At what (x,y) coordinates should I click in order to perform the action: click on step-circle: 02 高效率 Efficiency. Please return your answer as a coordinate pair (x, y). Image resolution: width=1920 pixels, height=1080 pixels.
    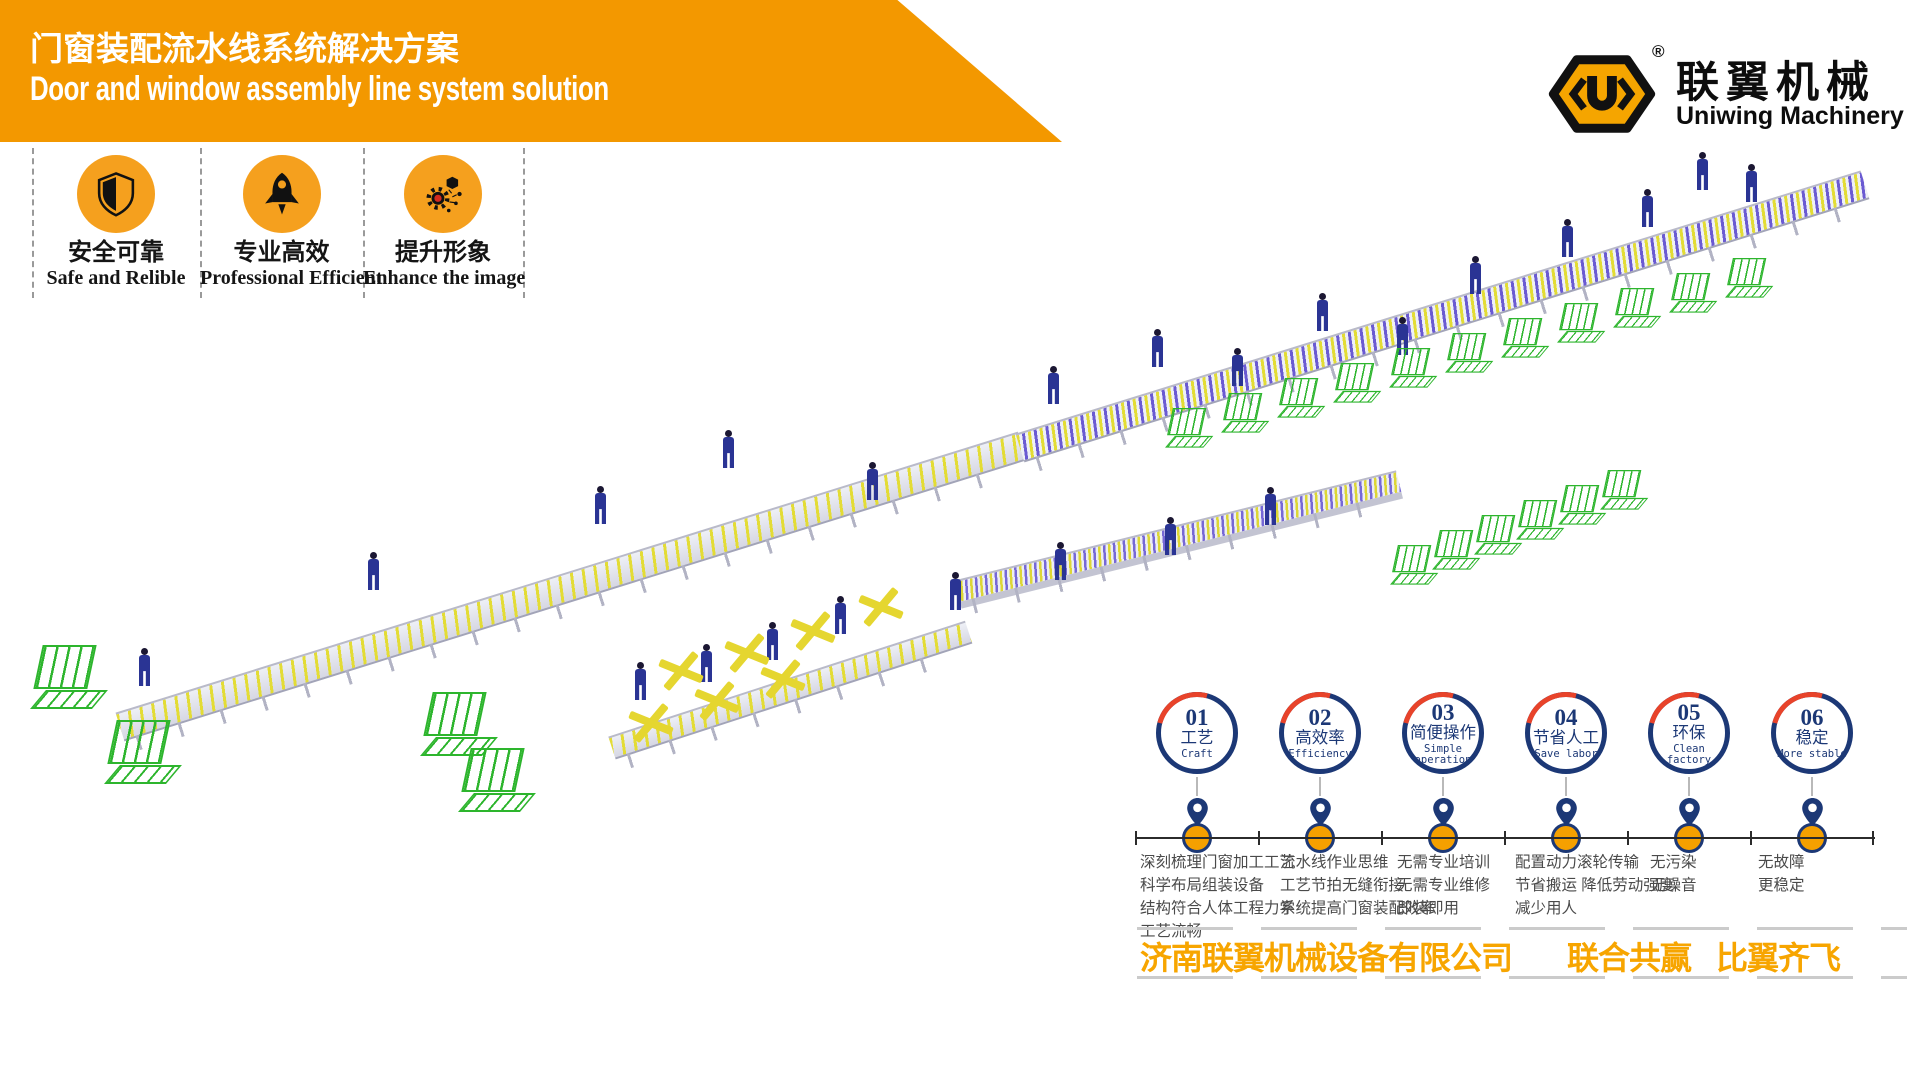
    Looking at the image, I should click on (1320, 733).